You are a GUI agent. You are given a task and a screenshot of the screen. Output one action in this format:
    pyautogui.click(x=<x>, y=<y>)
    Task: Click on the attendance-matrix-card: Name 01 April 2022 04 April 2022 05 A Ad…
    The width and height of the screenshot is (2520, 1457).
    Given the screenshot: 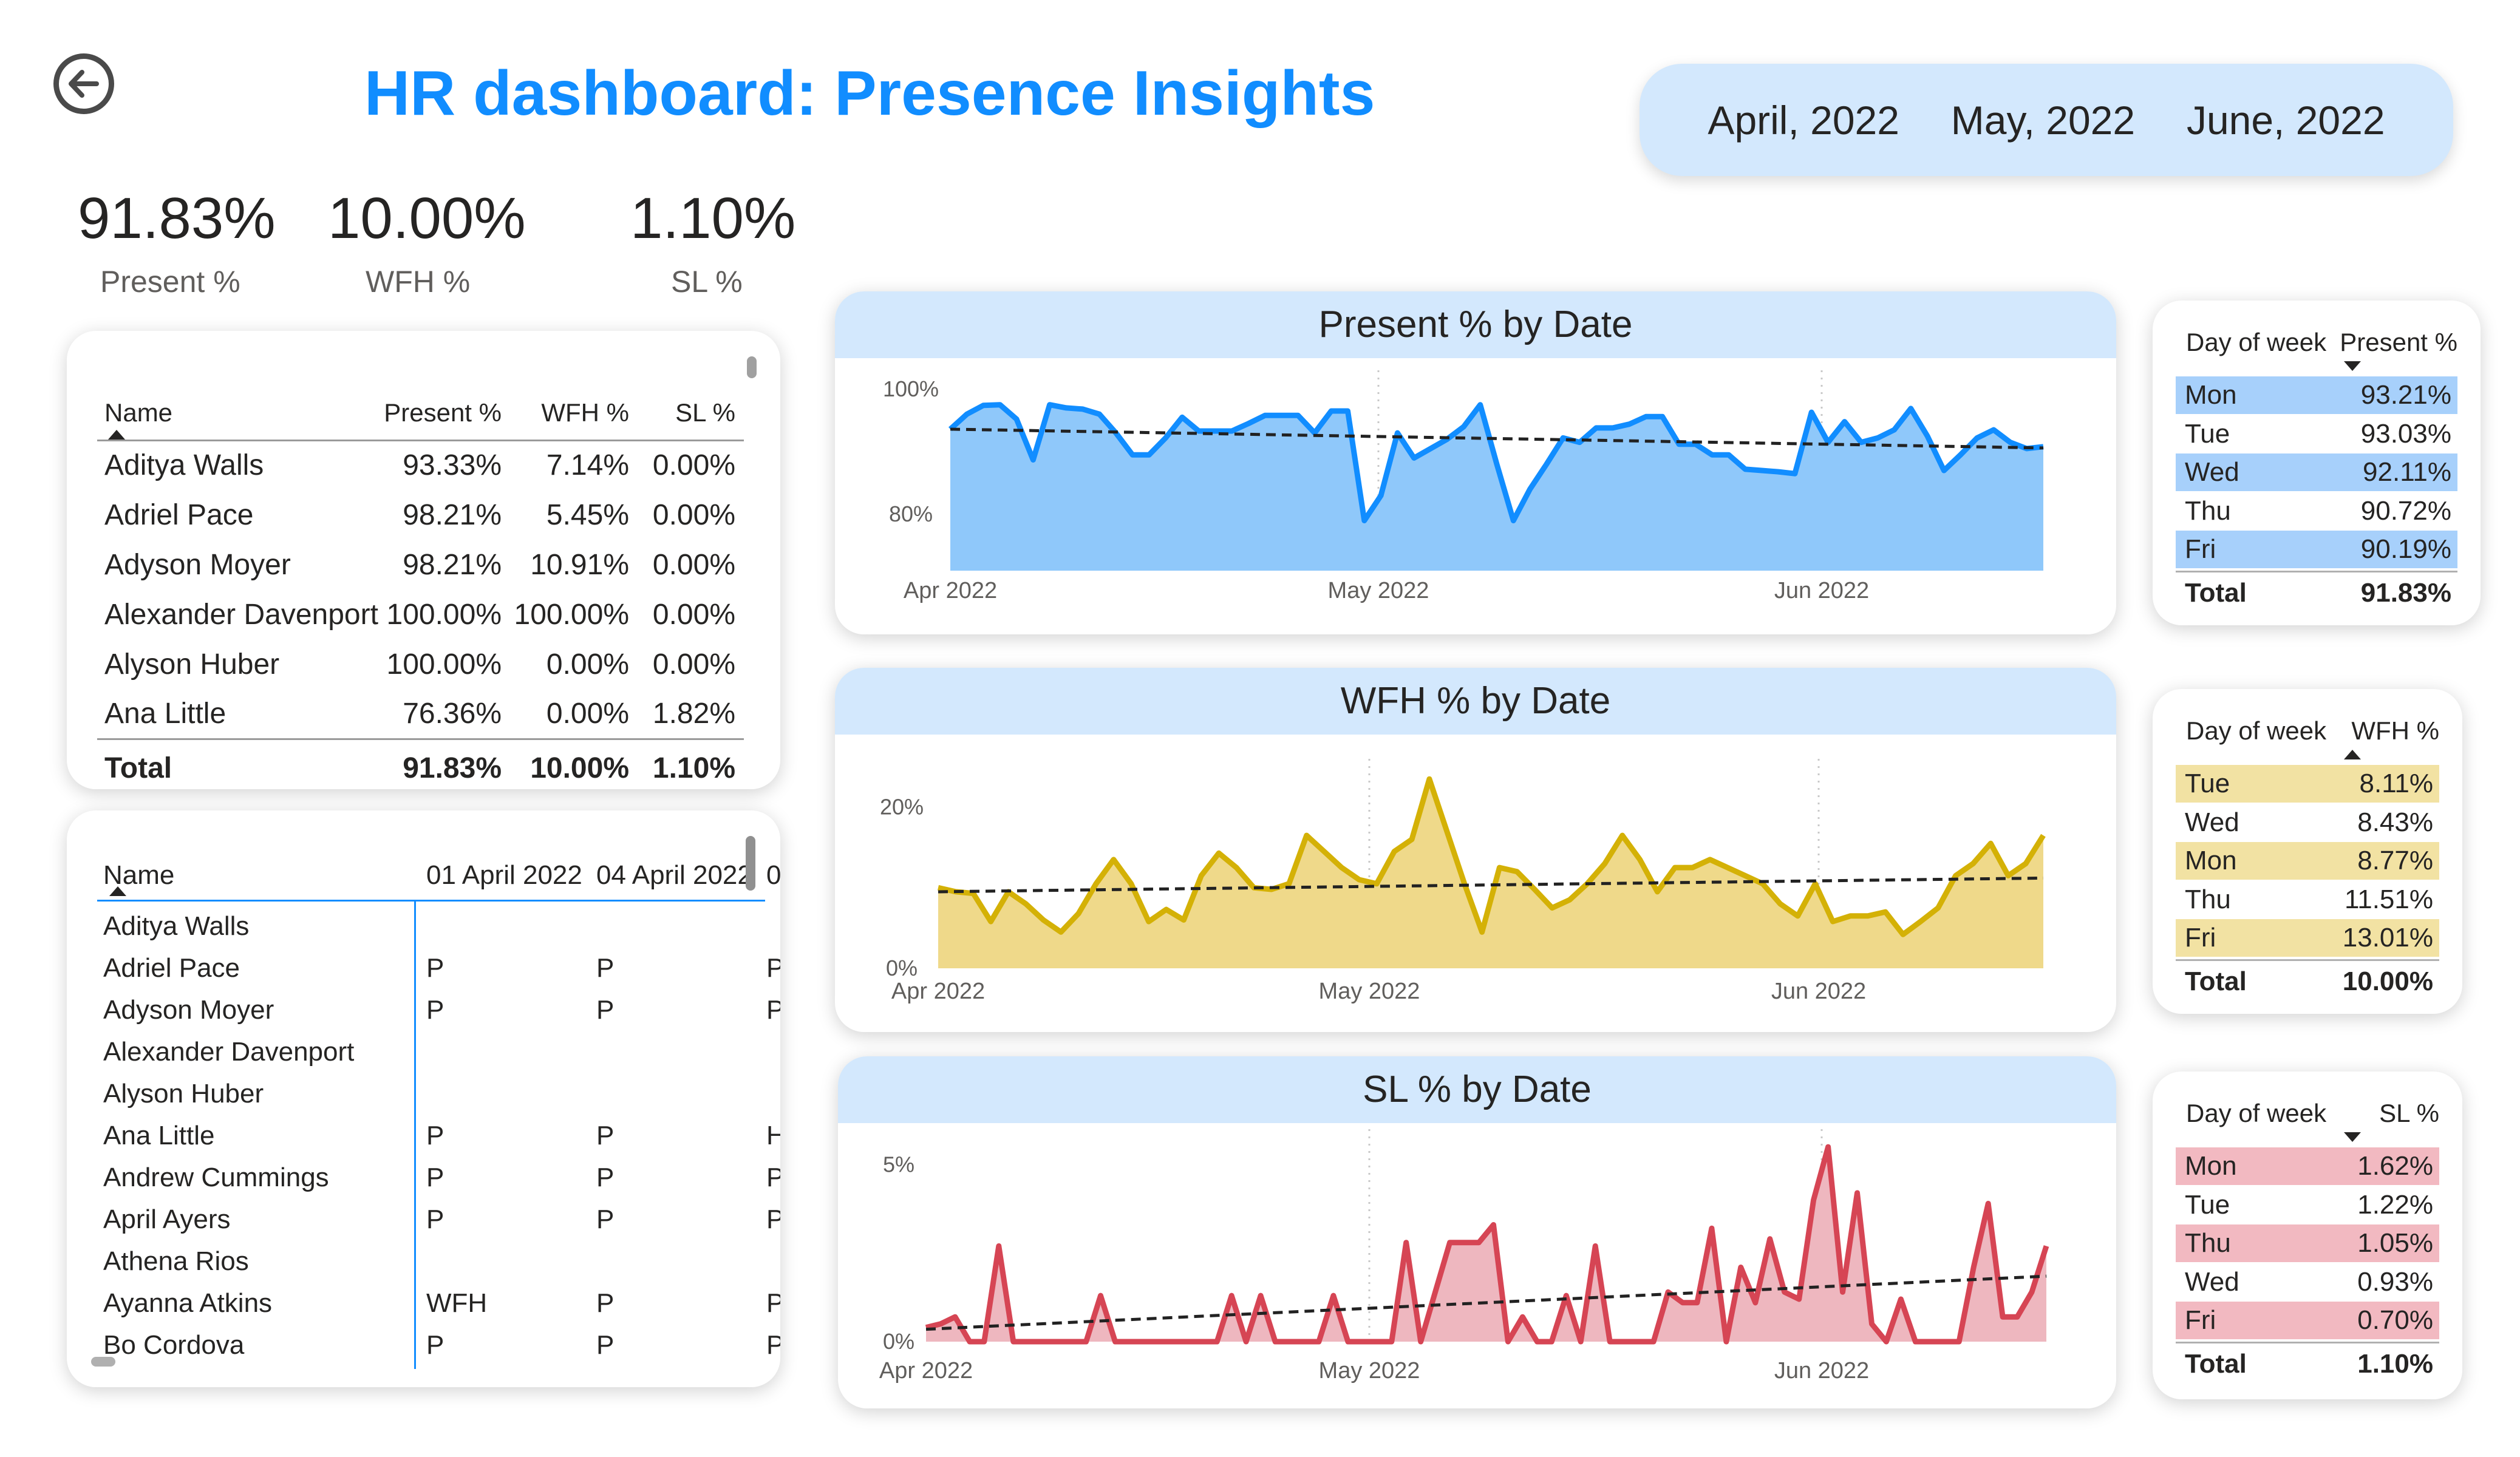 What is the action you would take?
    pyautogui.click(x=423, y=1098)
    